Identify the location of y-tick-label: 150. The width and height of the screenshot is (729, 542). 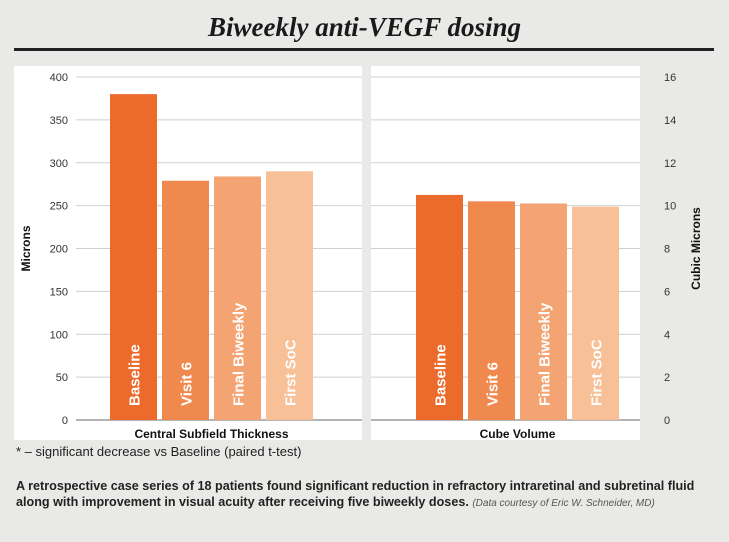
(59, 292).